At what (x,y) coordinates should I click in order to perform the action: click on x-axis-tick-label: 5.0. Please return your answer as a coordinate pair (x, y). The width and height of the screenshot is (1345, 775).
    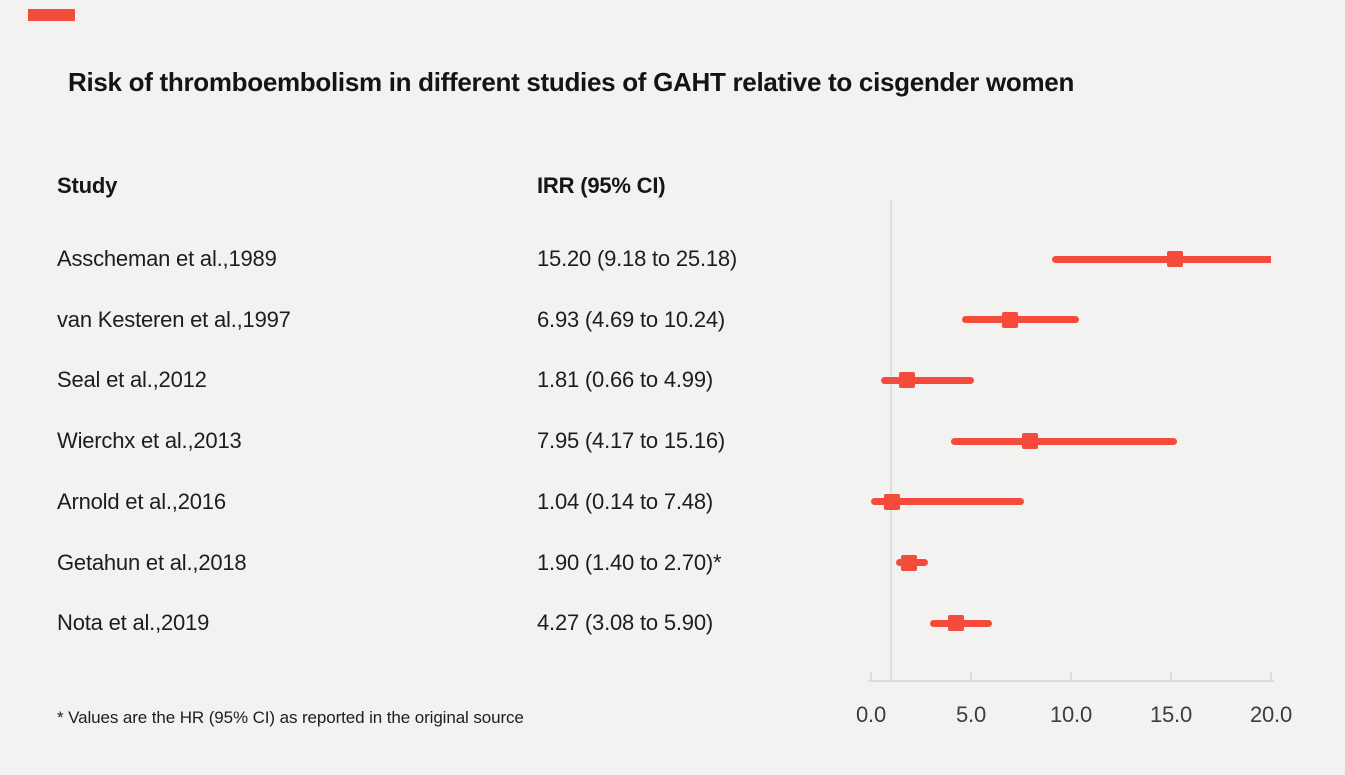
    Looking at the image, I should click on (971, 714).